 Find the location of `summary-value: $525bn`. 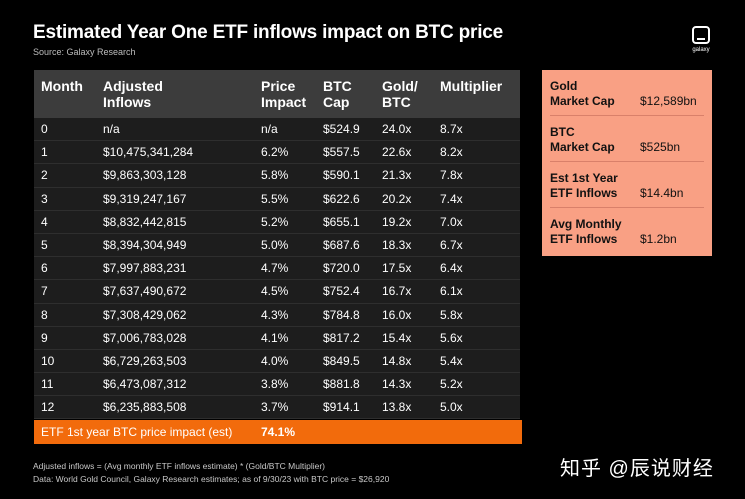

summary-value: $525bn is located at coordinates (660, 147).